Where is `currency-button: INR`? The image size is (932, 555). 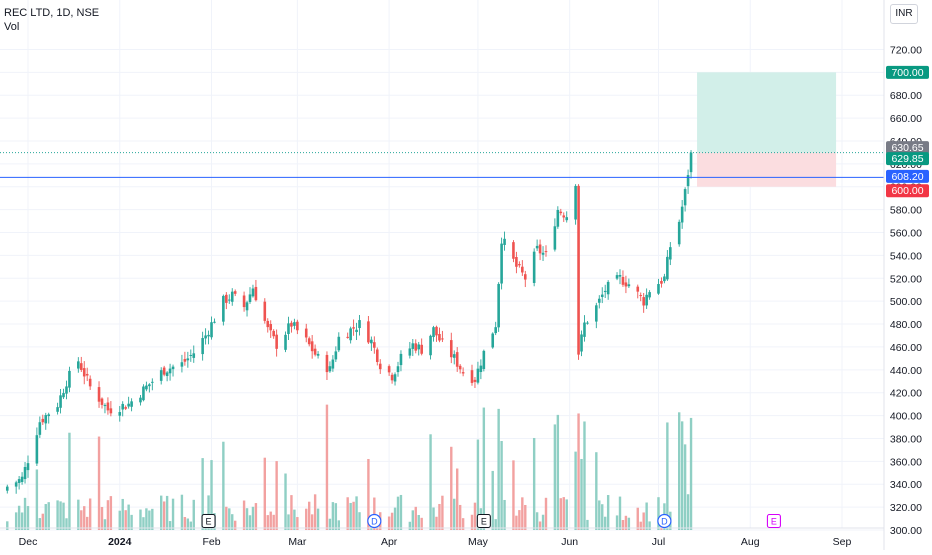
currency-button: INR is located at coordinates (904, 14).